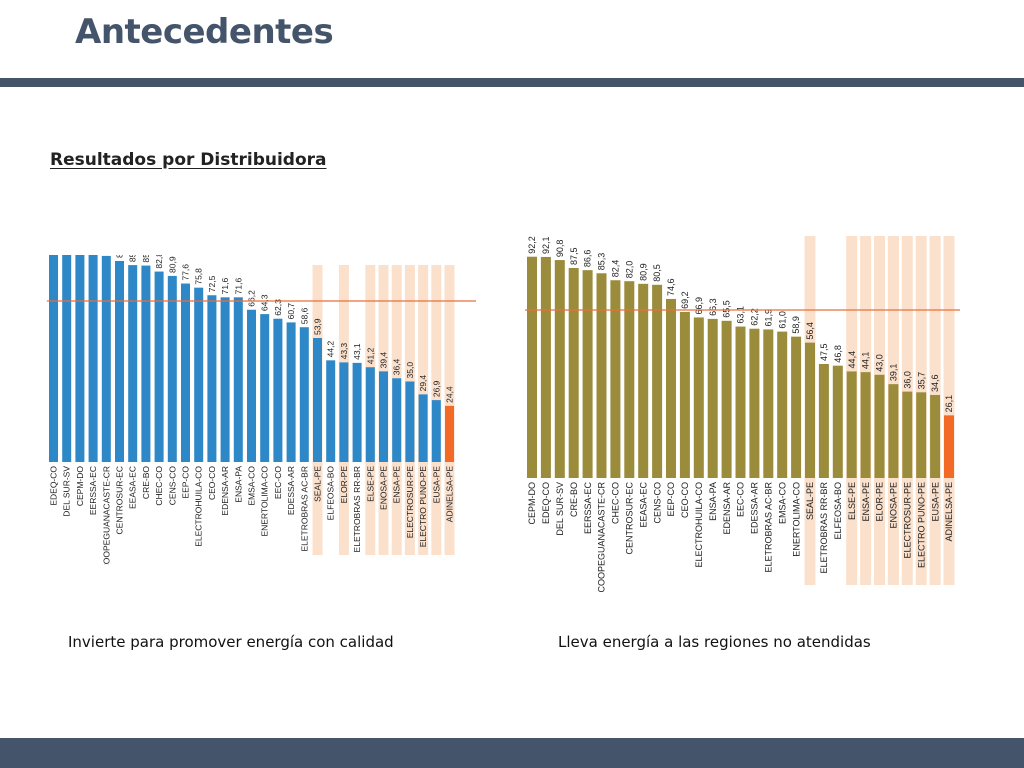 This screenshot has width=1024, height=768. What do you see at coordinates (331, 411) in the screenshot?
I see `bar-elfeosa-bo` at bounding box center [331, 411].